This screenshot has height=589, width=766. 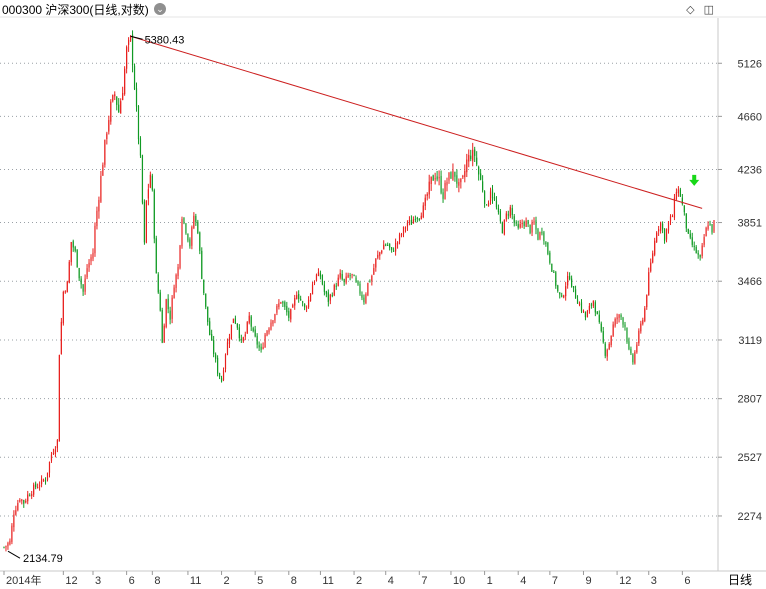 What do you see at coordinates (708, 10) in the screenshot?
I see `restore-icon: ◫` at bounding box center [708, 10].